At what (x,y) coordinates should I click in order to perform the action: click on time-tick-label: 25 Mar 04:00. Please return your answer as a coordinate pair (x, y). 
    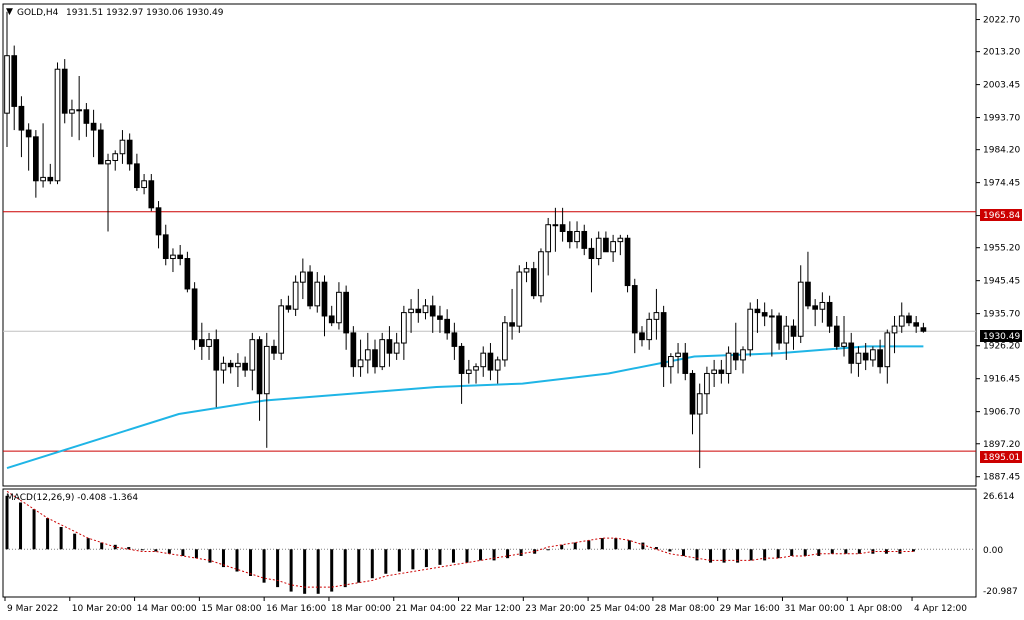
    Looking at the image, I should click on (620, 609).